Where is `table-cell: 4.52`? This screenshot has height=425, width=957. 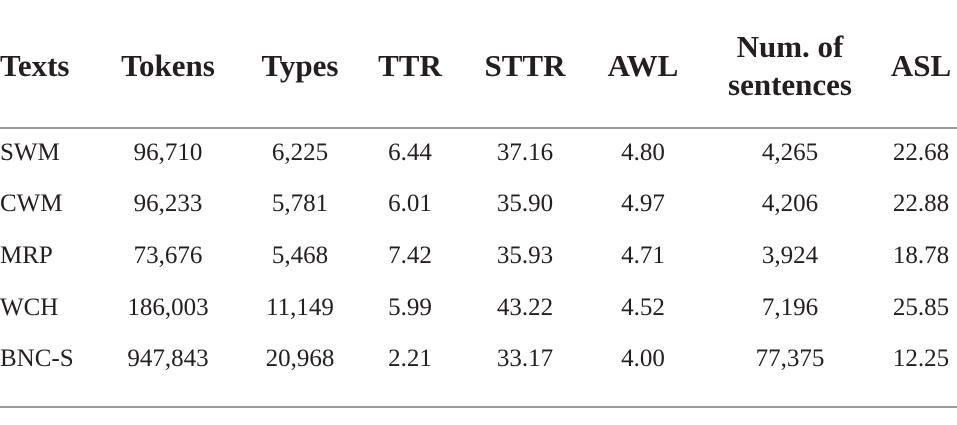 table-cell: 4.52 is located at coordinates (643, 307).